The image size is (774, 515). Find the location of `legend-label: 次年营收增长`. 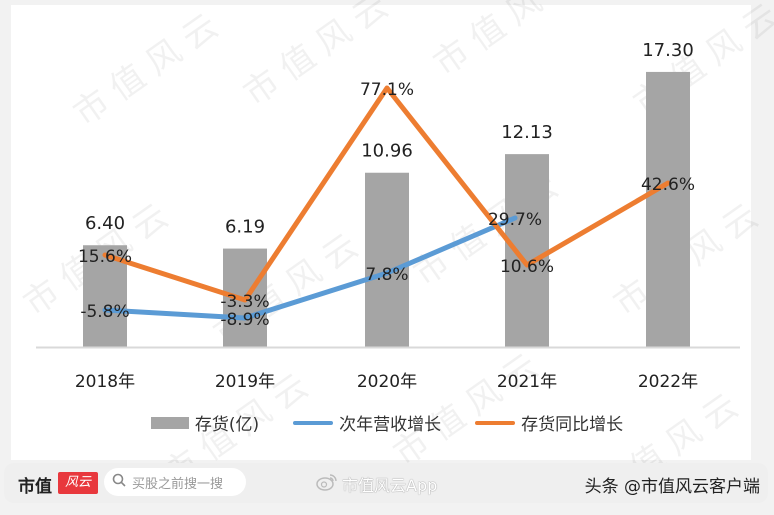

legend-label: 次年营收增长 is located at coordinates (390, 425).